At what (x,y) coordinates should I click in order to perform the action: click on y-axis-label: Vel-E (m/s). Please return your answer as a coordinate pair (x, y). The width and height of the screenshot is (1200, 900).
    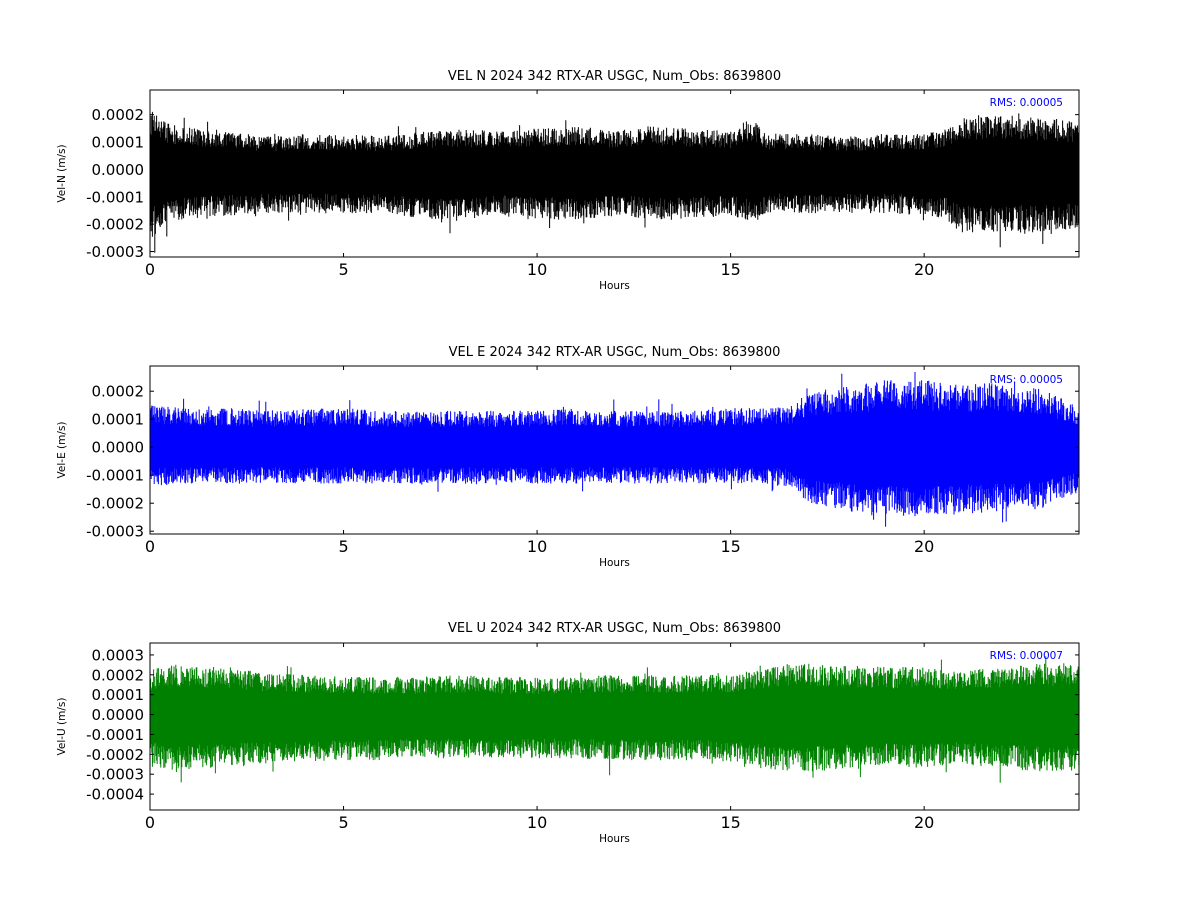
    Looking at the image, I should click on (62, 450).